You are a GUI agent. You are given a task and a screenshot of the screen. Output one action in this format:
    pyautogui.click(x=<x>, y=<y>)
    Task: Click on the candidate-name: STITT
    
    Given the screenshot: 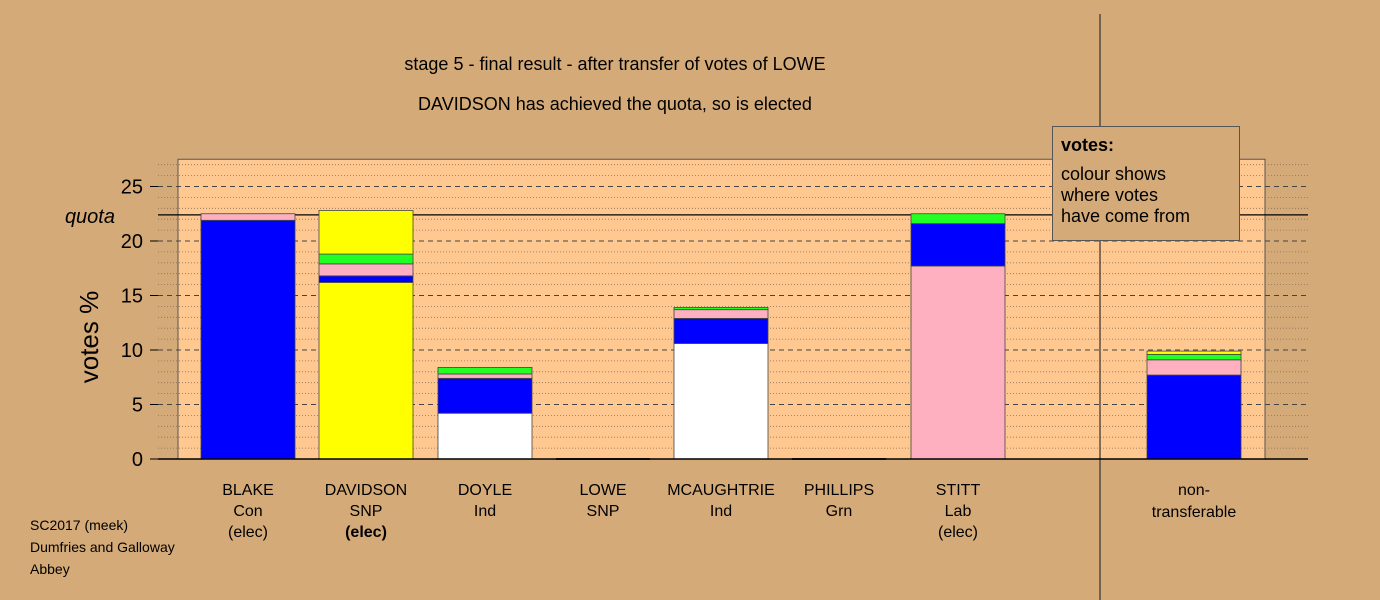 What is the action you would take?
    pyautogui.click(x=958, y=490)
    